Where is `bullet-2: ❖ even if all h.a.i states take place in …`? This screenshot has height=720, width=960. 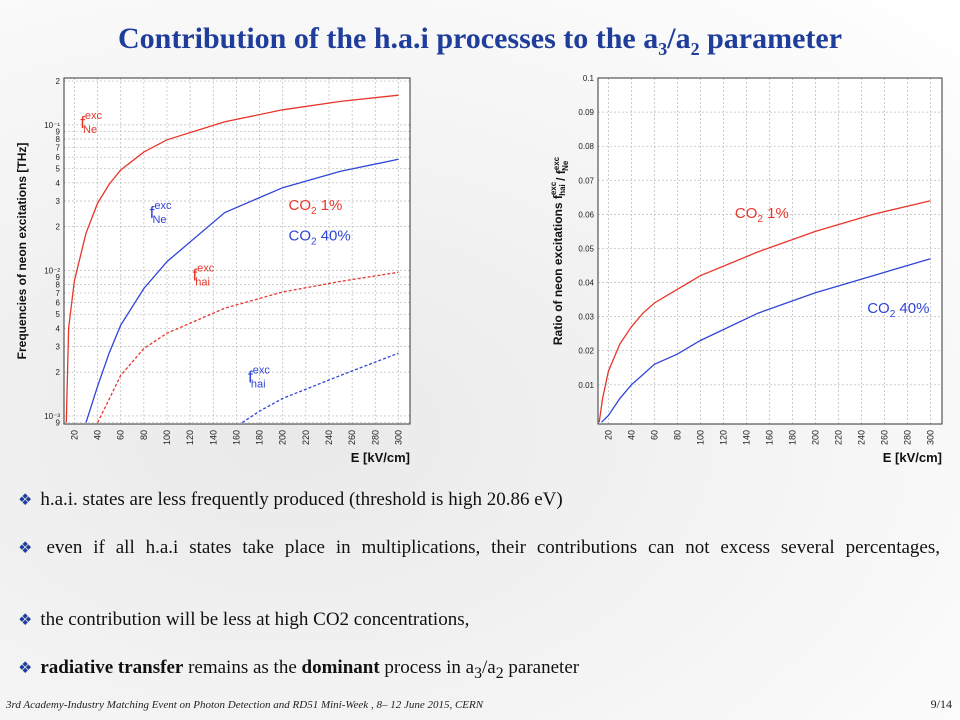 bullet-2: ❖ even if all h.a.i states take place in … is located at coordinates (479, 547).